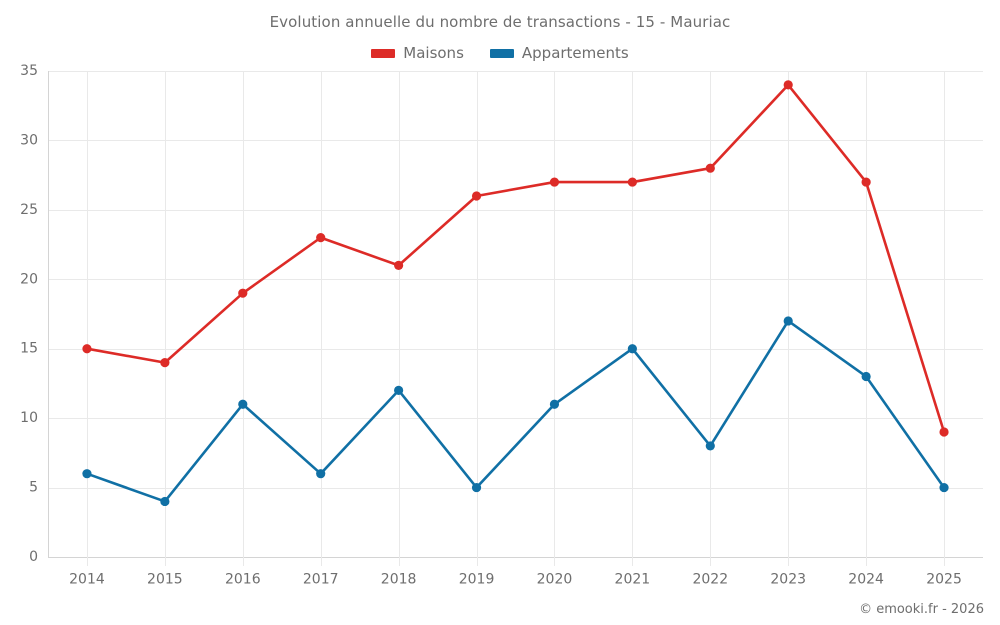 This screenshot has width=1000, height=625. Describe the element at coordinates (710, 580) in the screenshot. I see `x-axis-tick-label: 2022` at that location.